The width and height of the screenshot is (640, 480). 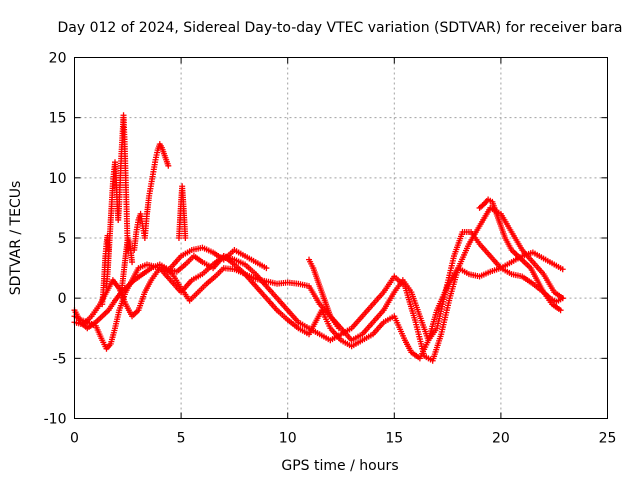 I want to click on y-axis-label: SDTVAR / TECUs, so click(x=16, y=238).